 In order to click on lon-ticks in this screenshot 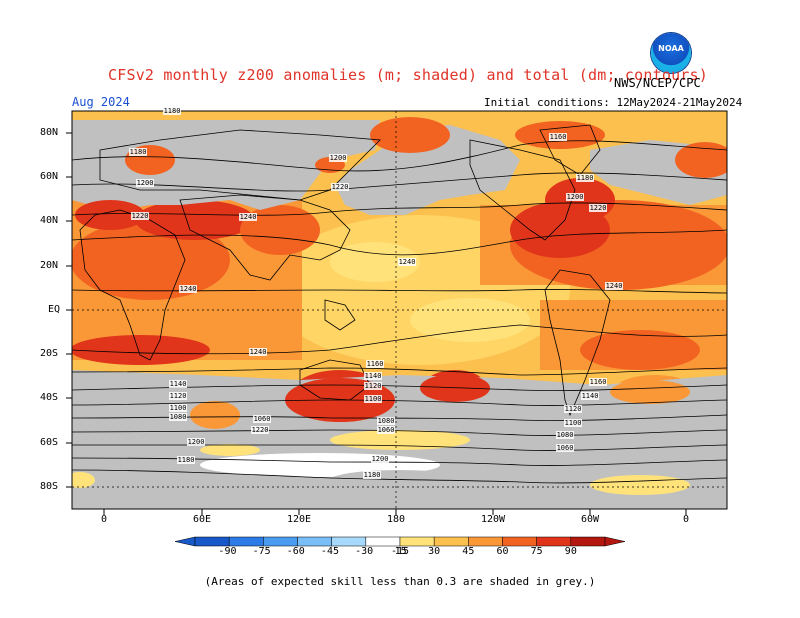, I will do `click(395, 512)`.